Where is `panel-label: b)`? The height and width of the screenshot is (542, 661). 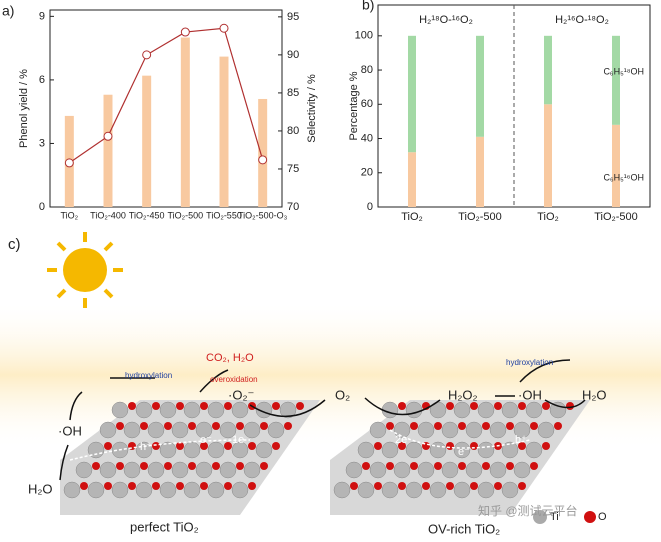
panel-label: b) is located at coordinates (368, 6).